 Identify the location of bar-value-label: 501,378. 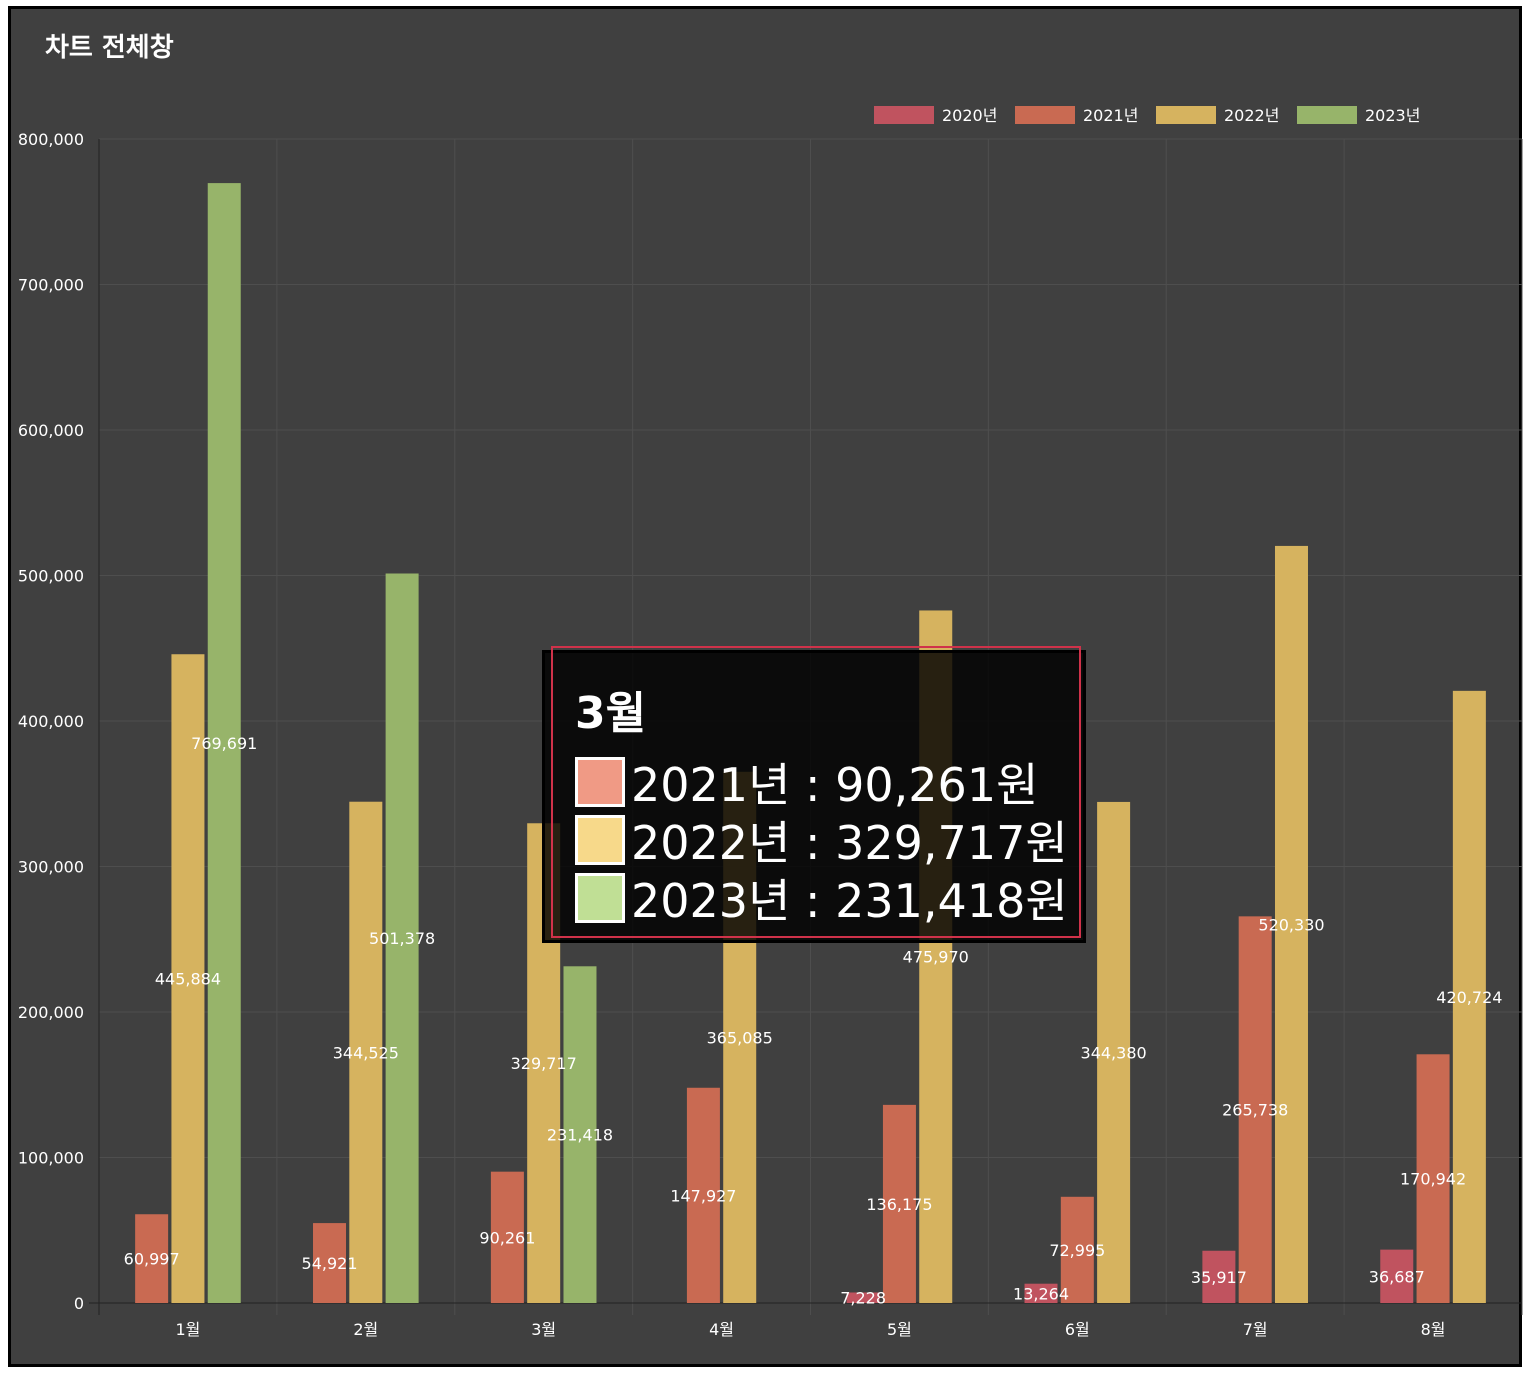
(402, 938).